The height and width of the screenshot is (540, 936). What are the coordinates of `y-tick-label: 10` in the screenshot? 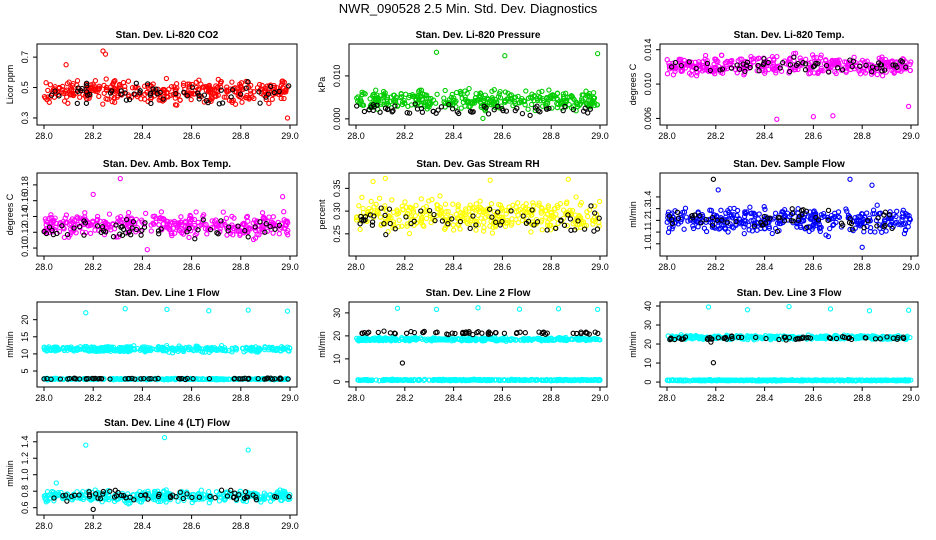 It's located at (337, 359).